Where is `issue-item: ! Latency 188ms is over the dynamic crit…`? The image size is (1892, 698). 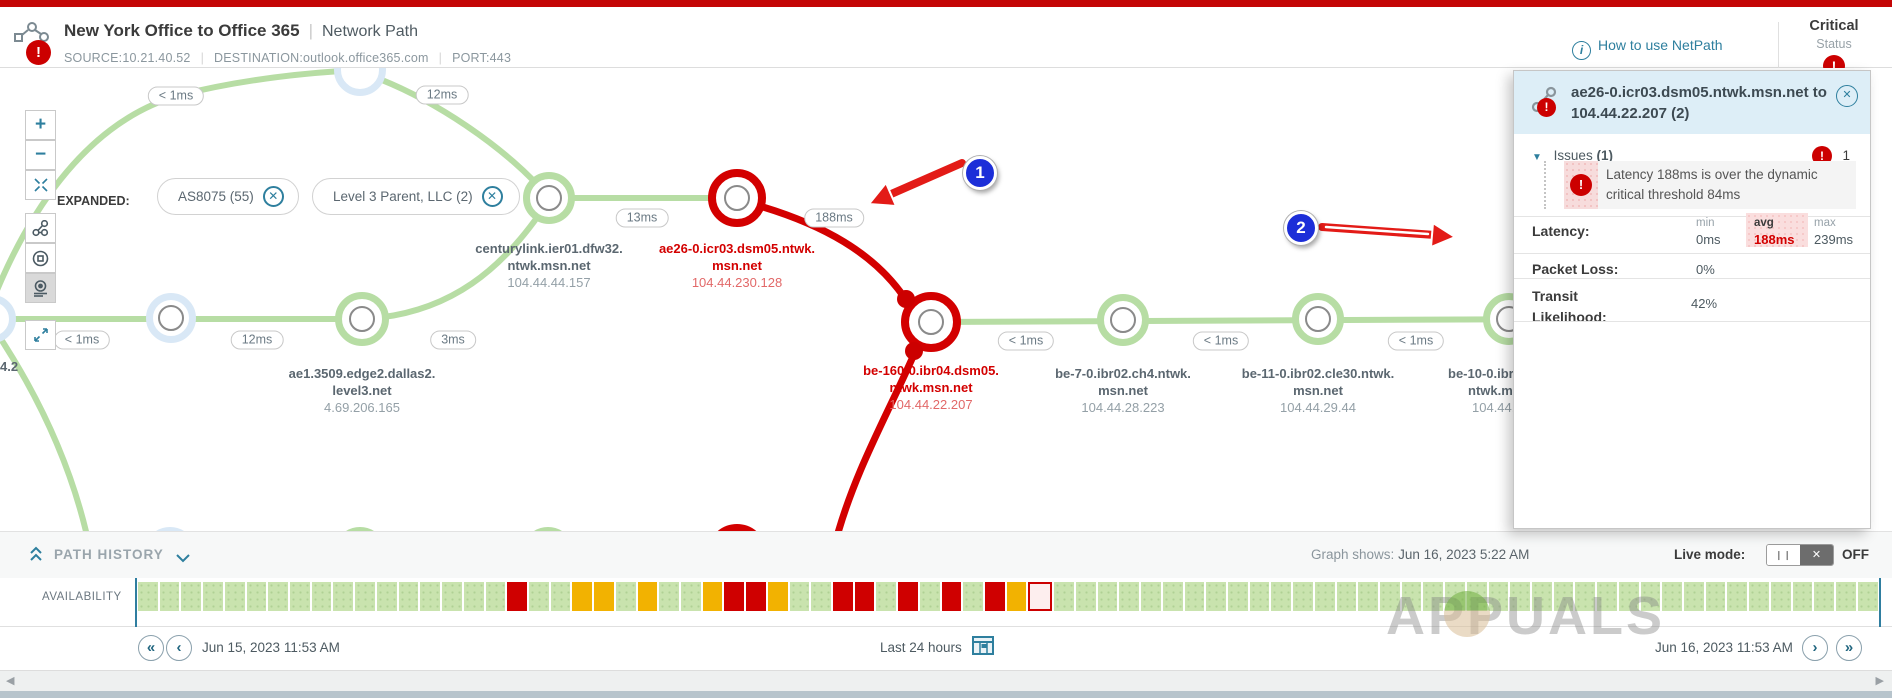 issue-item: ! Latency 188ms is over the dynamic crit… is located at coordinates (1710, 185).